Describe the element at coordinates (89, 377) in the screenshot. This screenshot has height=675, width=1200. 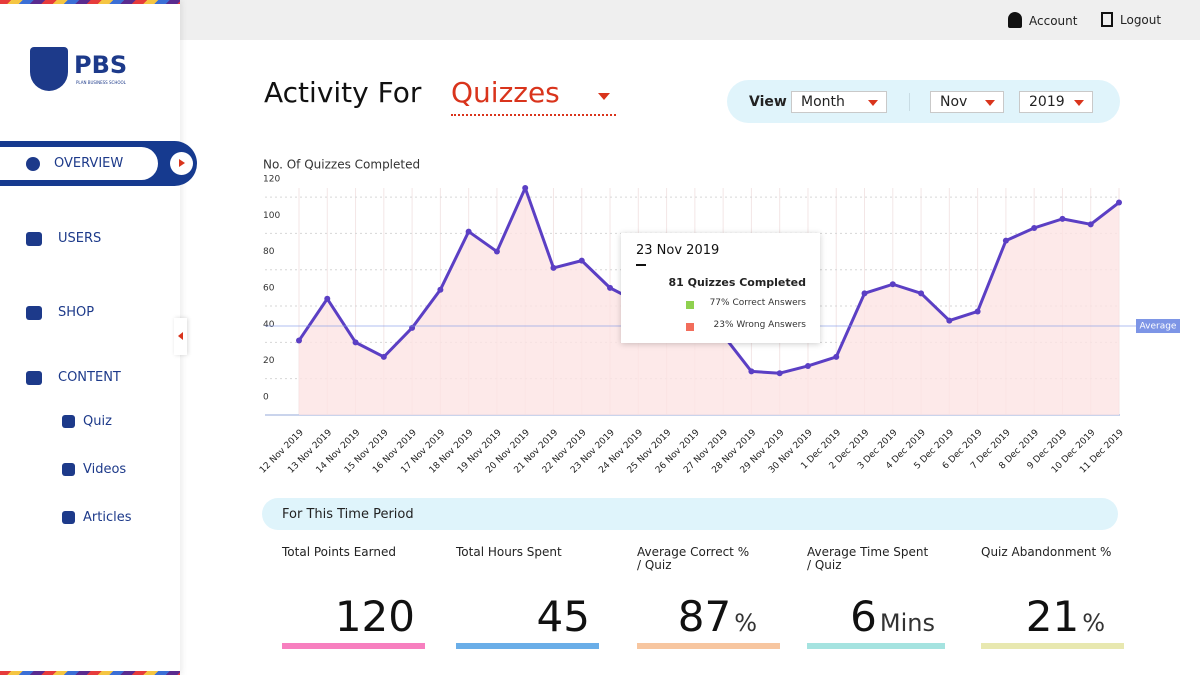
I see `nav-label: CONTENT` at that location.